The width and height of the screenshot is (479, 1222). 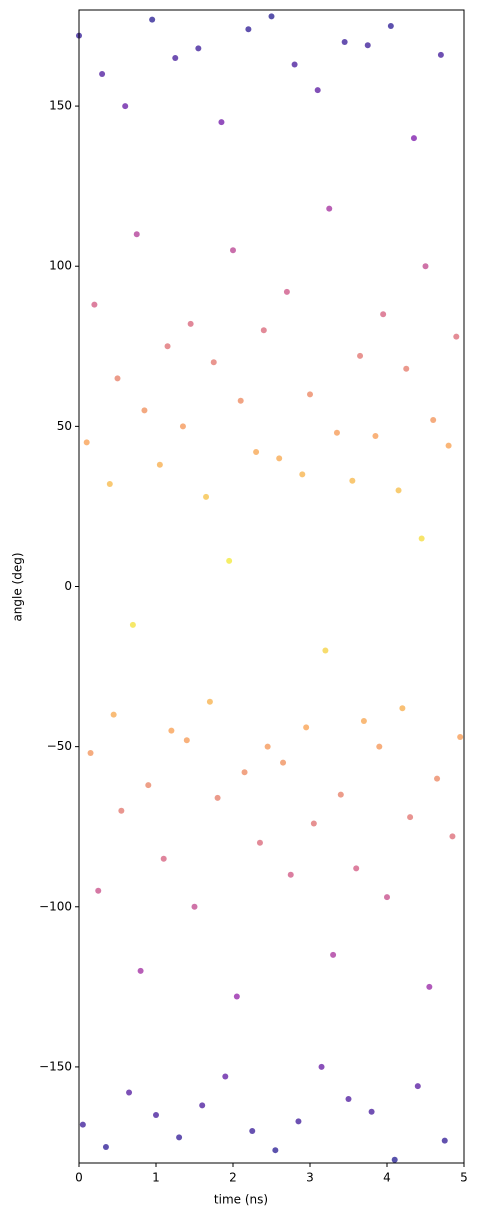 What do you see at coordinates (233, 1178) in the screenshot?
I see `x-tick-label: 2` at bounding box center [233, 1178].